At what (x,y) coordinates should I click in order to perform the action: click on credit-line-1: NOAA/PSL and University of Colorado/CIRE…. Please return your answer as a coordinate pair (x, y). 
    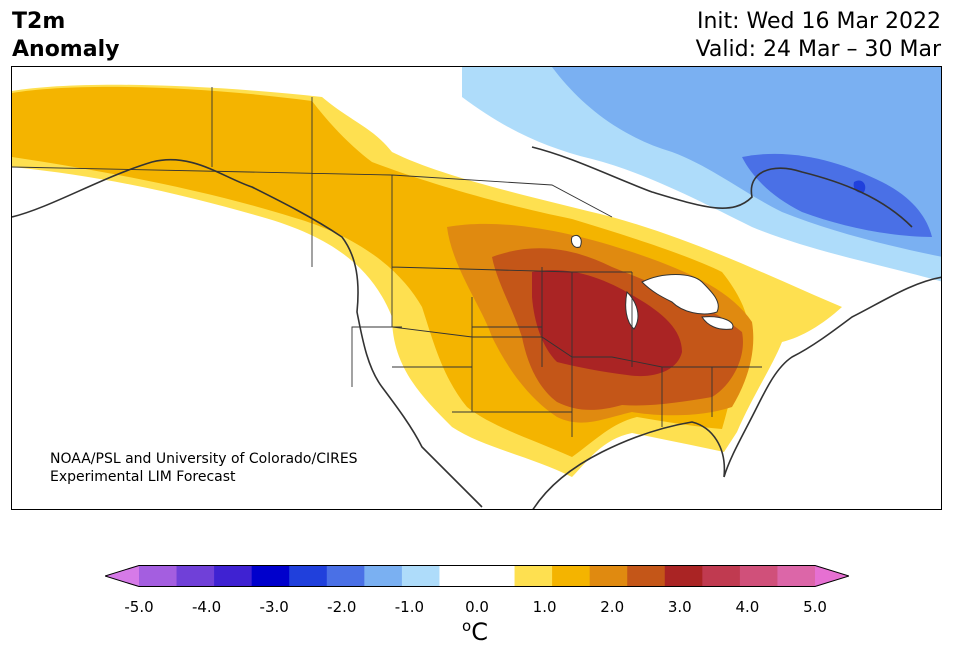
    Looking at the image, I should click on (204, 459).